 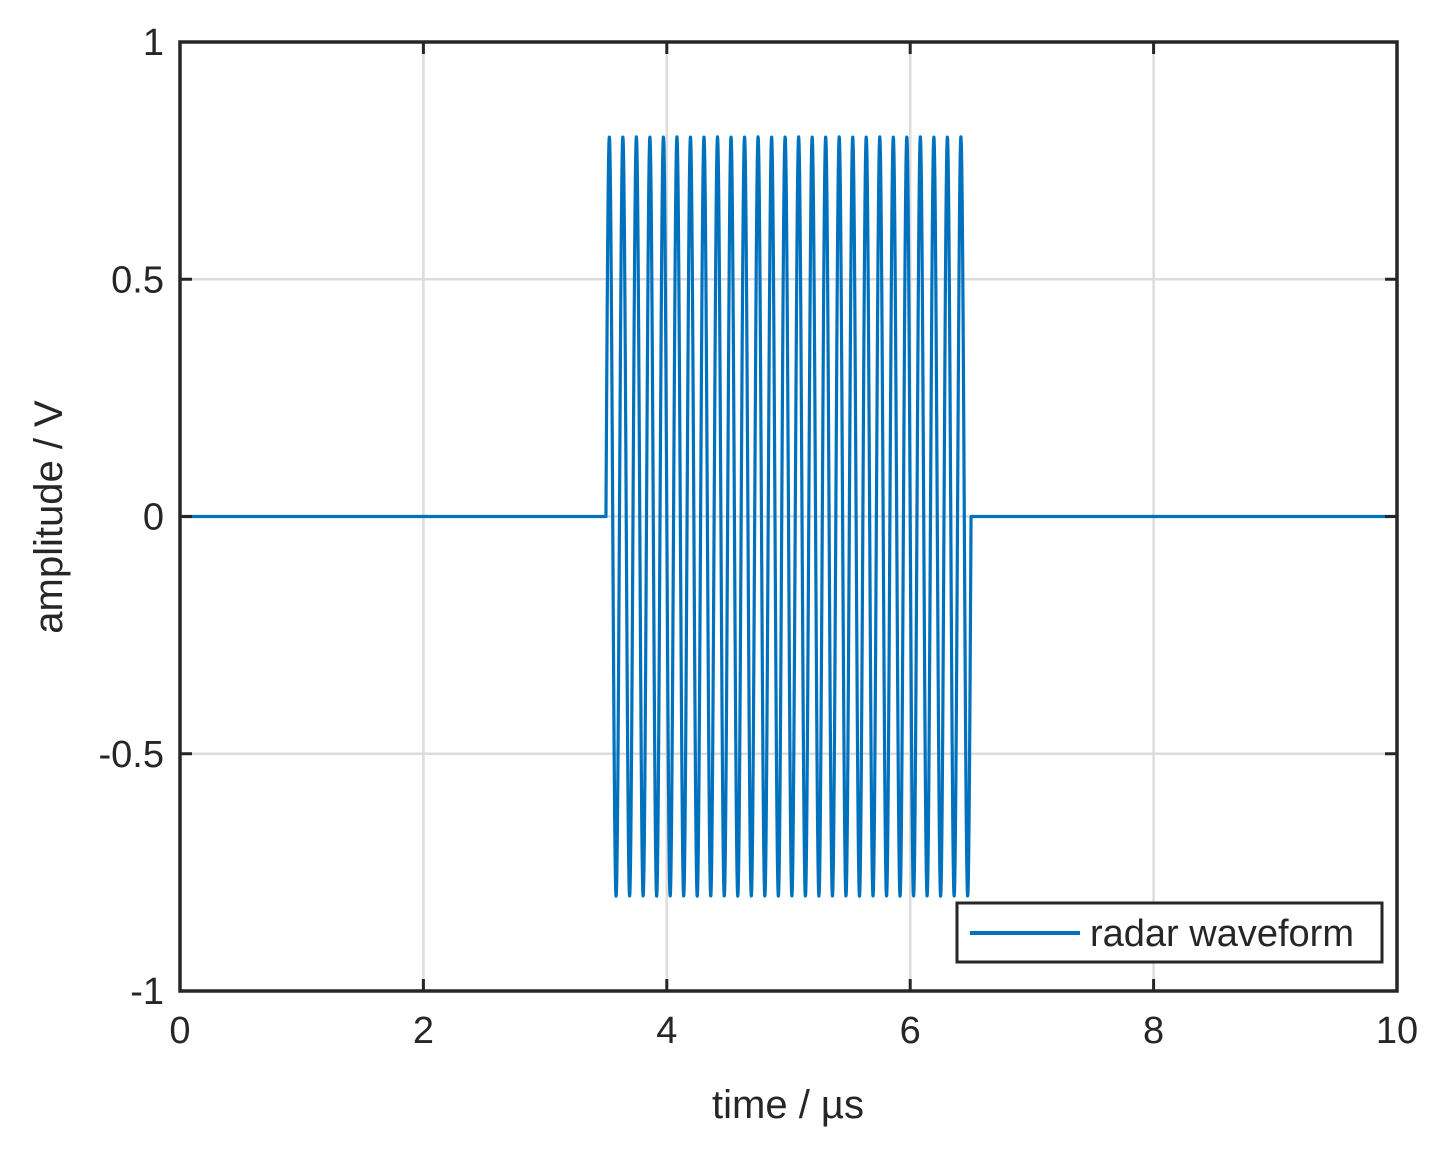 I want to click on y-tick-label: -0.5, so click(x=131, y=755).